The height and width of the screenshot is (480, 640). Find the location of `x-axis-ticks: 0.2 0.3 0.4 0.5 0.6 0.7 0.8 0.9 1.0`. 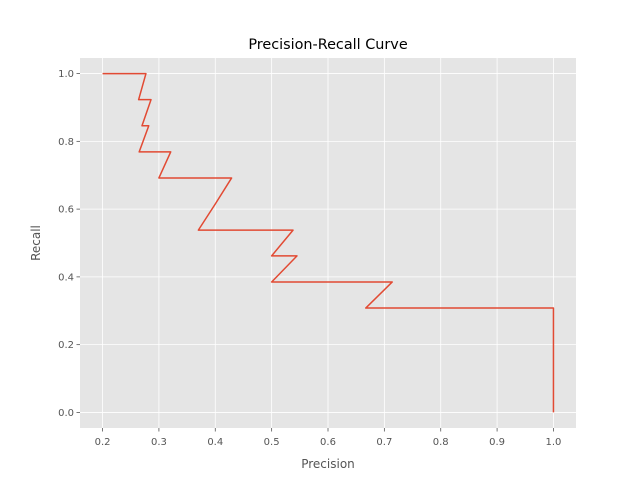

x-axis-ticks: 0.2 0.3 0.4 0.5 0.6 0.7 0.8 0.9 1.0 is located at coordinates (328, 438).